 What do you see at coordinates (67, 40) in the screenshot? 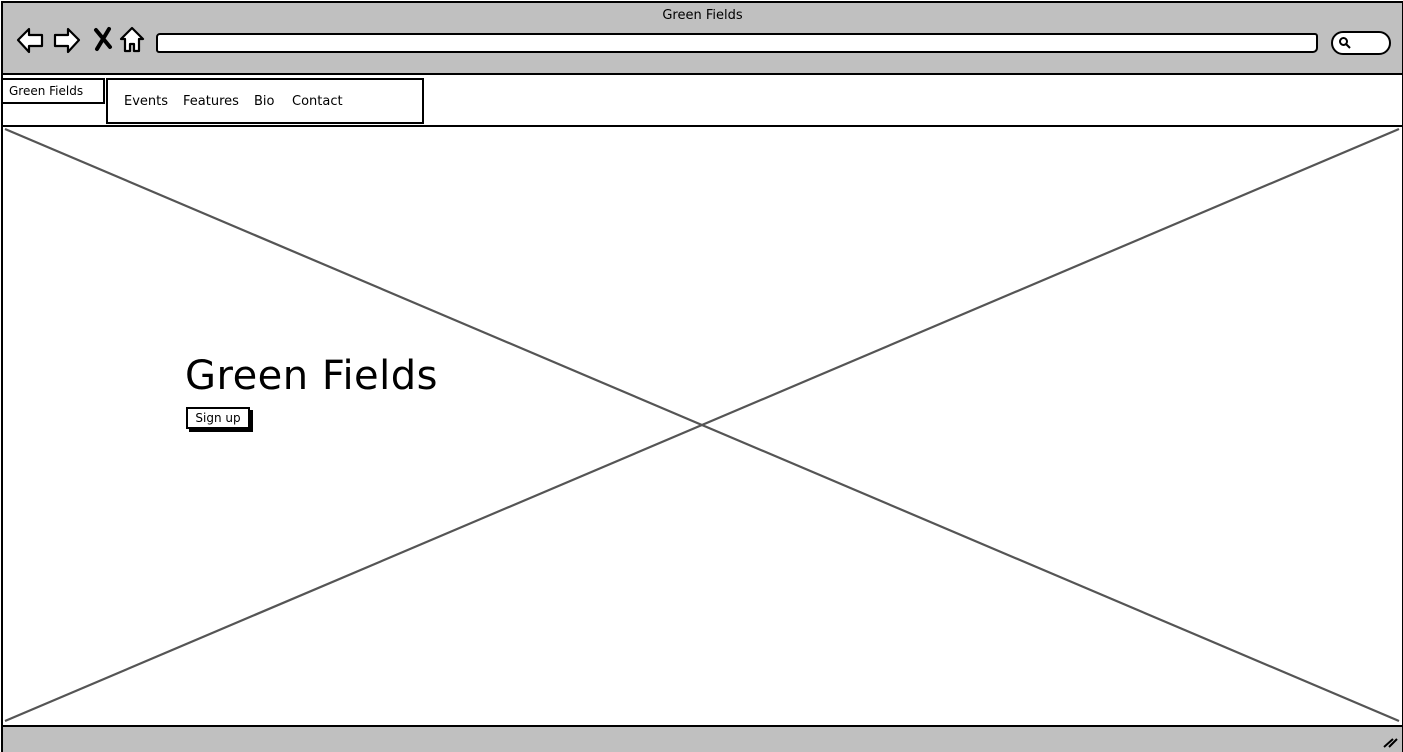
I see `forward-arrow-icon` at bounding box center [67, 40].